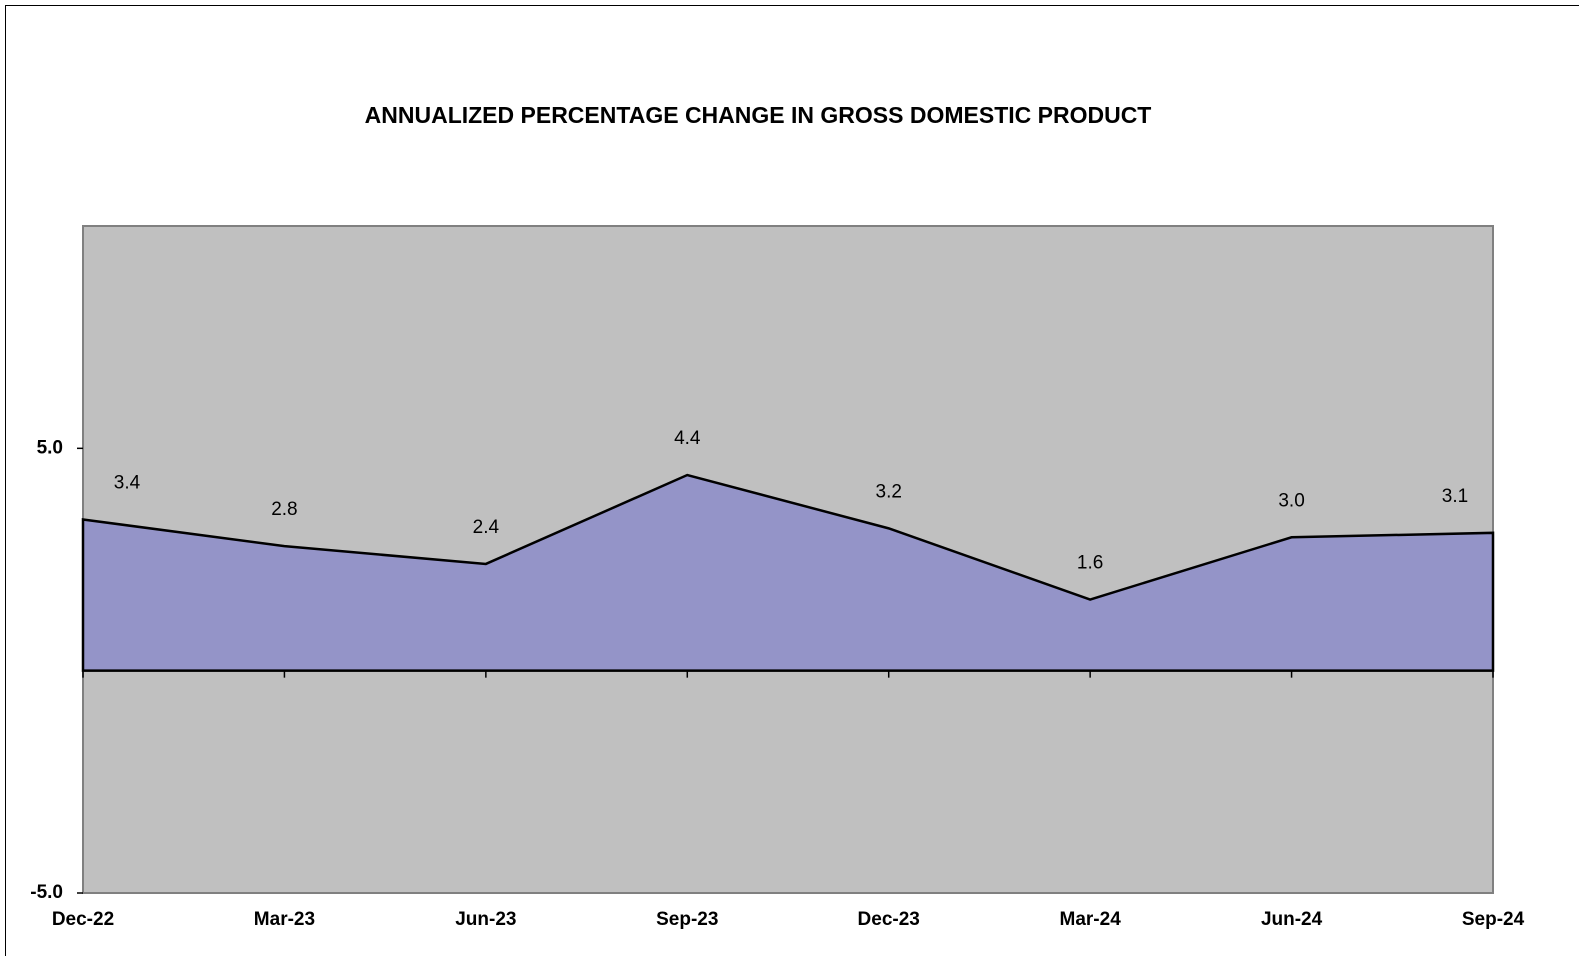 The image size is (1579, 956). I want to click on x-tick-label: Jun-23, so click(485, 919).